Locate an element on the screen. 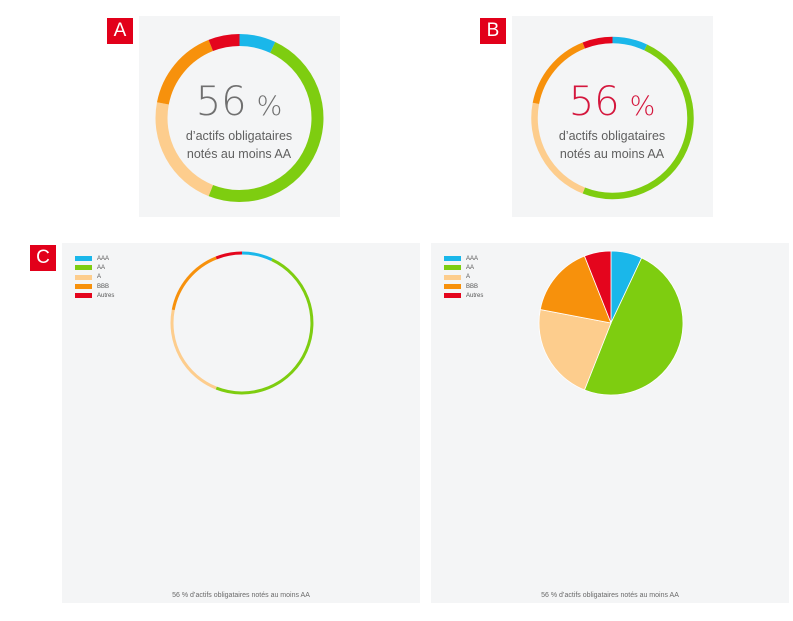  label-c: C is located at coordinates (43, 258).